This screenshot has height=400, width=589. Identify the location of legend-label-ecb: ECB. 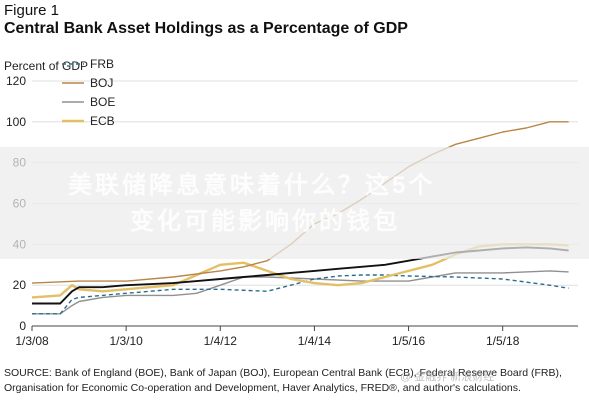
(102, 121).